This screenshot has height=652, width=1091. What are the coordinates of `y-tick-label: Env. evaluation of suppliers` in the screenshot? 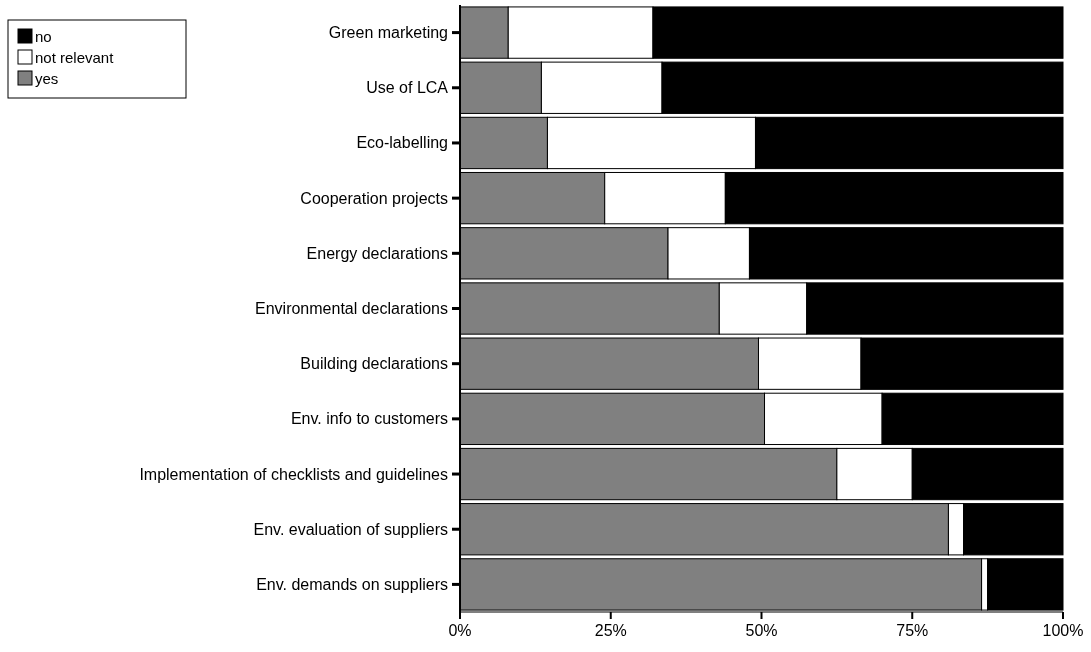 It's located at (350, 529).